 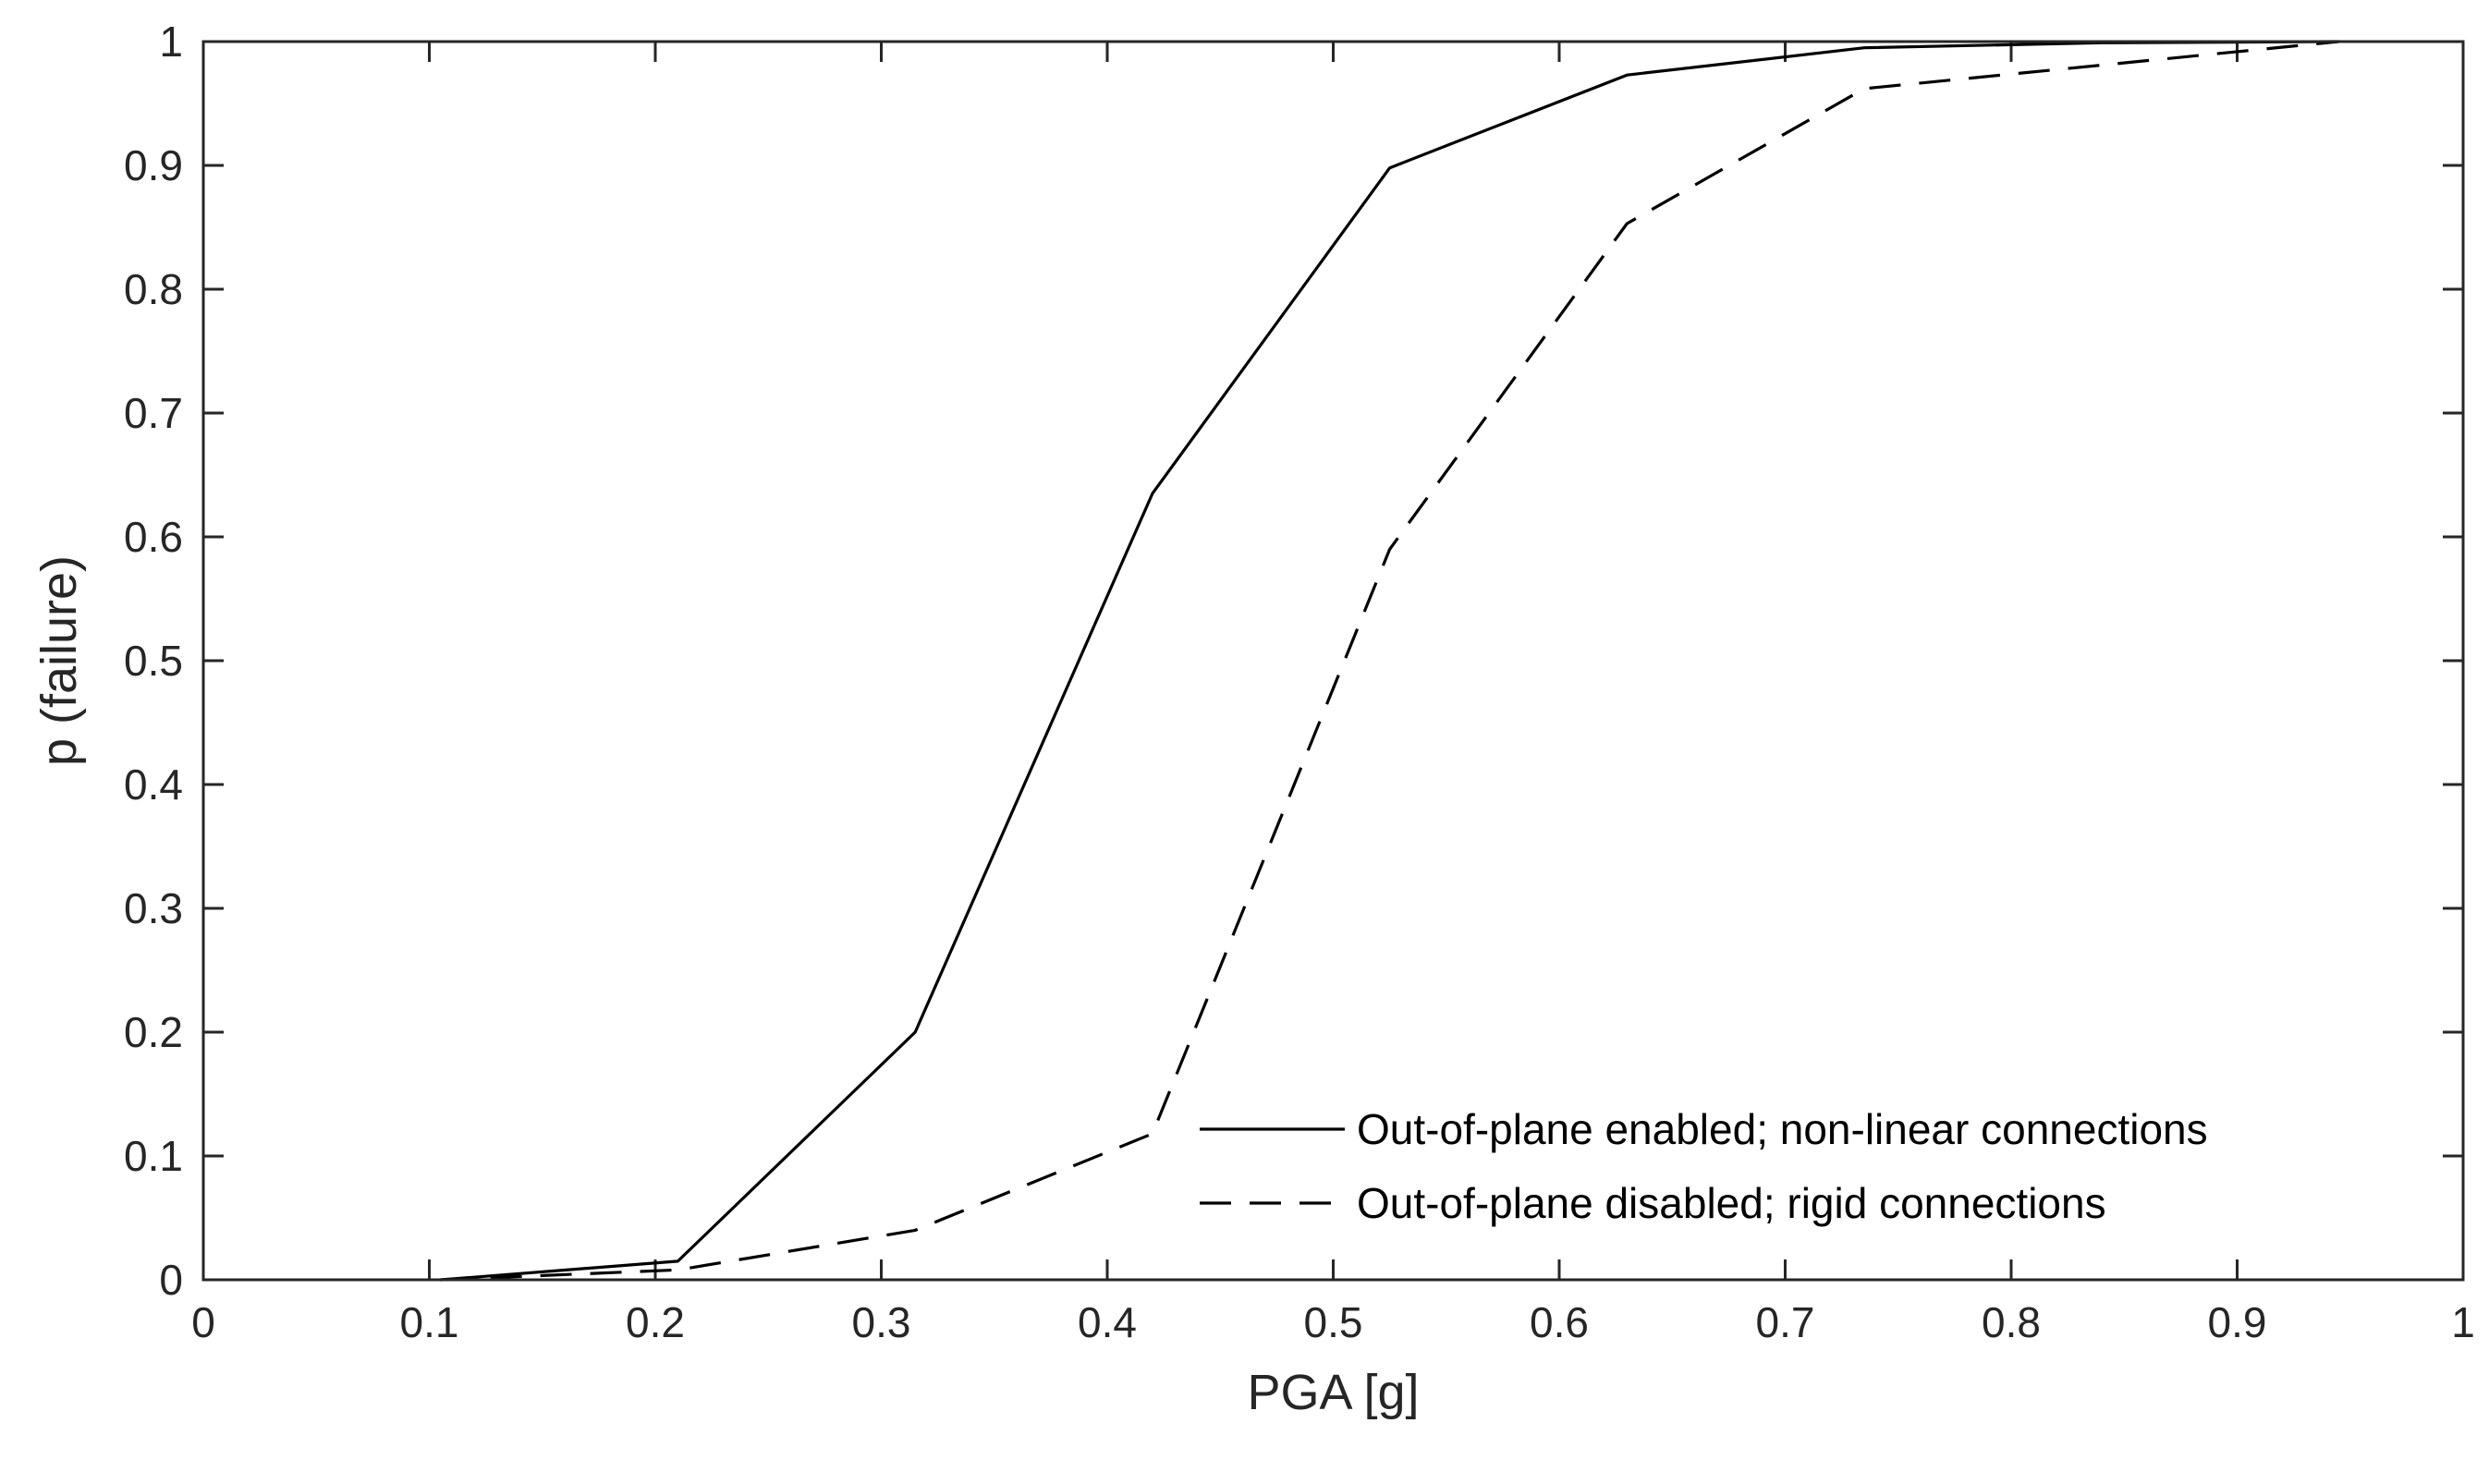 I want to click on x-tick-label: 0, so click(x=203, y=1322).